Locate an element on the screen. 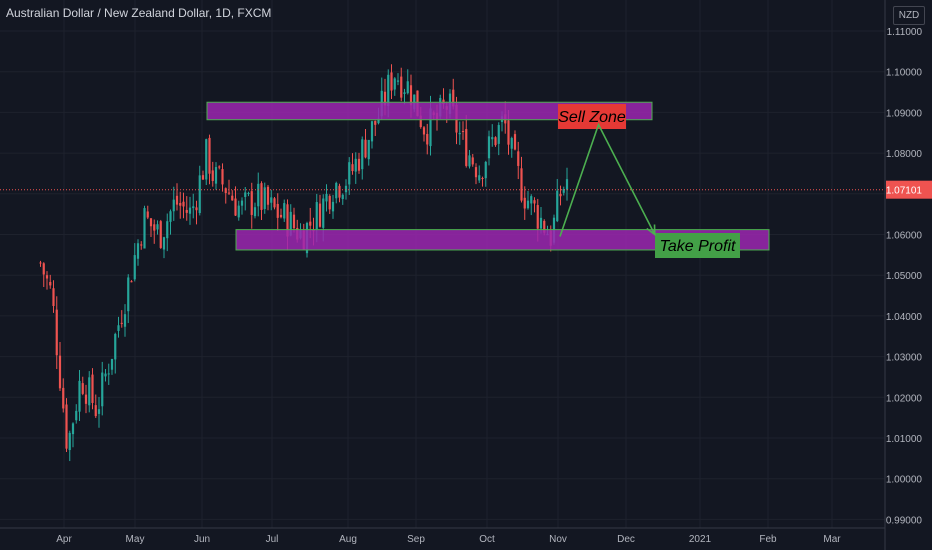 Image resolution: width=932 pixels, height=550 pixels. time-tick-label: 2021 is located at coordinates (700, 539).